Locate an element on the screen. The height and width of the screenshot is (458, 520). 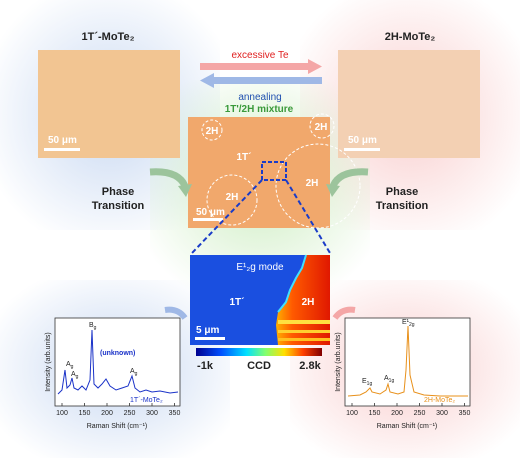
colorbar-label: CCD is located at coordinates (259, 366).